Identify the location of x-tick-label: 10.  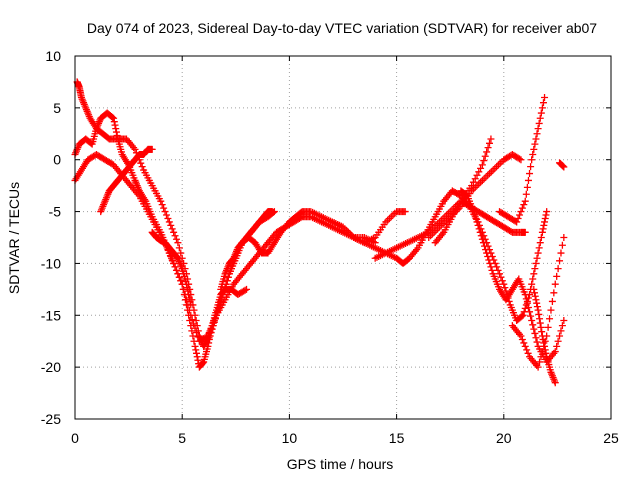
(290, 438).